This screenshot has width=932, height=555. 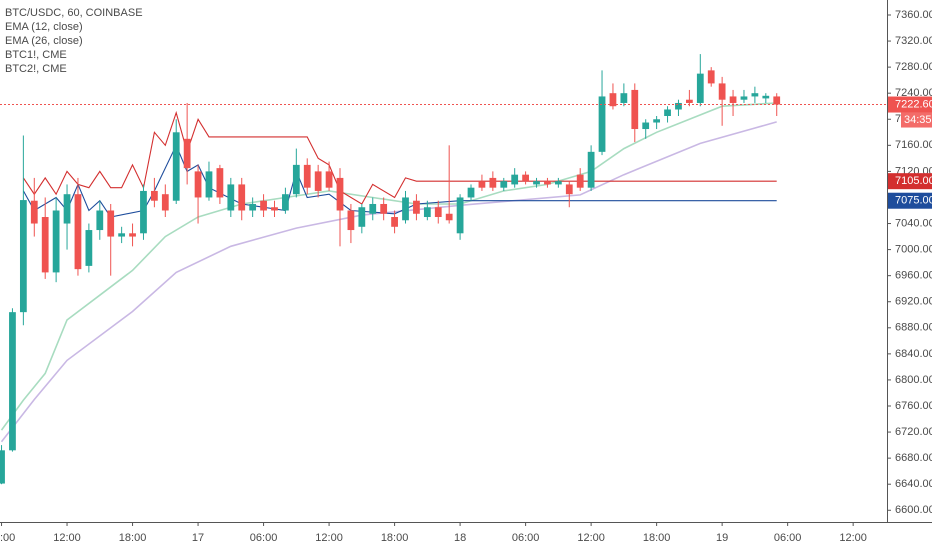 What do you see at coordinates (913, 354) in the screenshot?
I see `y-tick-label: 6840.00` at bounding box center [913, 354].